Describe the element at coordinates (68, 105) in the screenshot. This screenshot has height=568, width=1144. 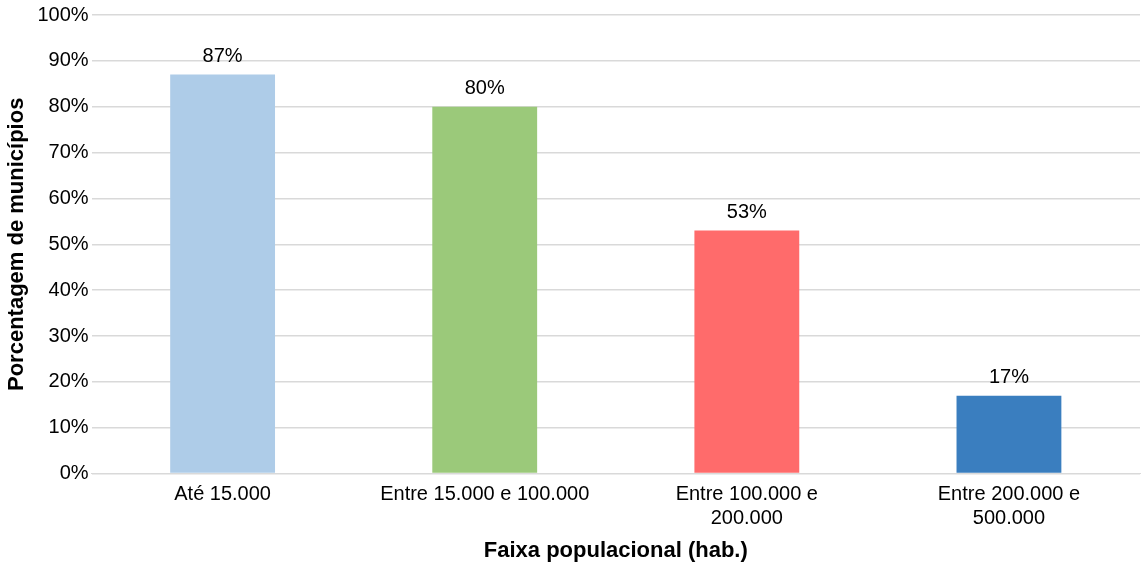
I see `y-tick-label: 80%` at that location.